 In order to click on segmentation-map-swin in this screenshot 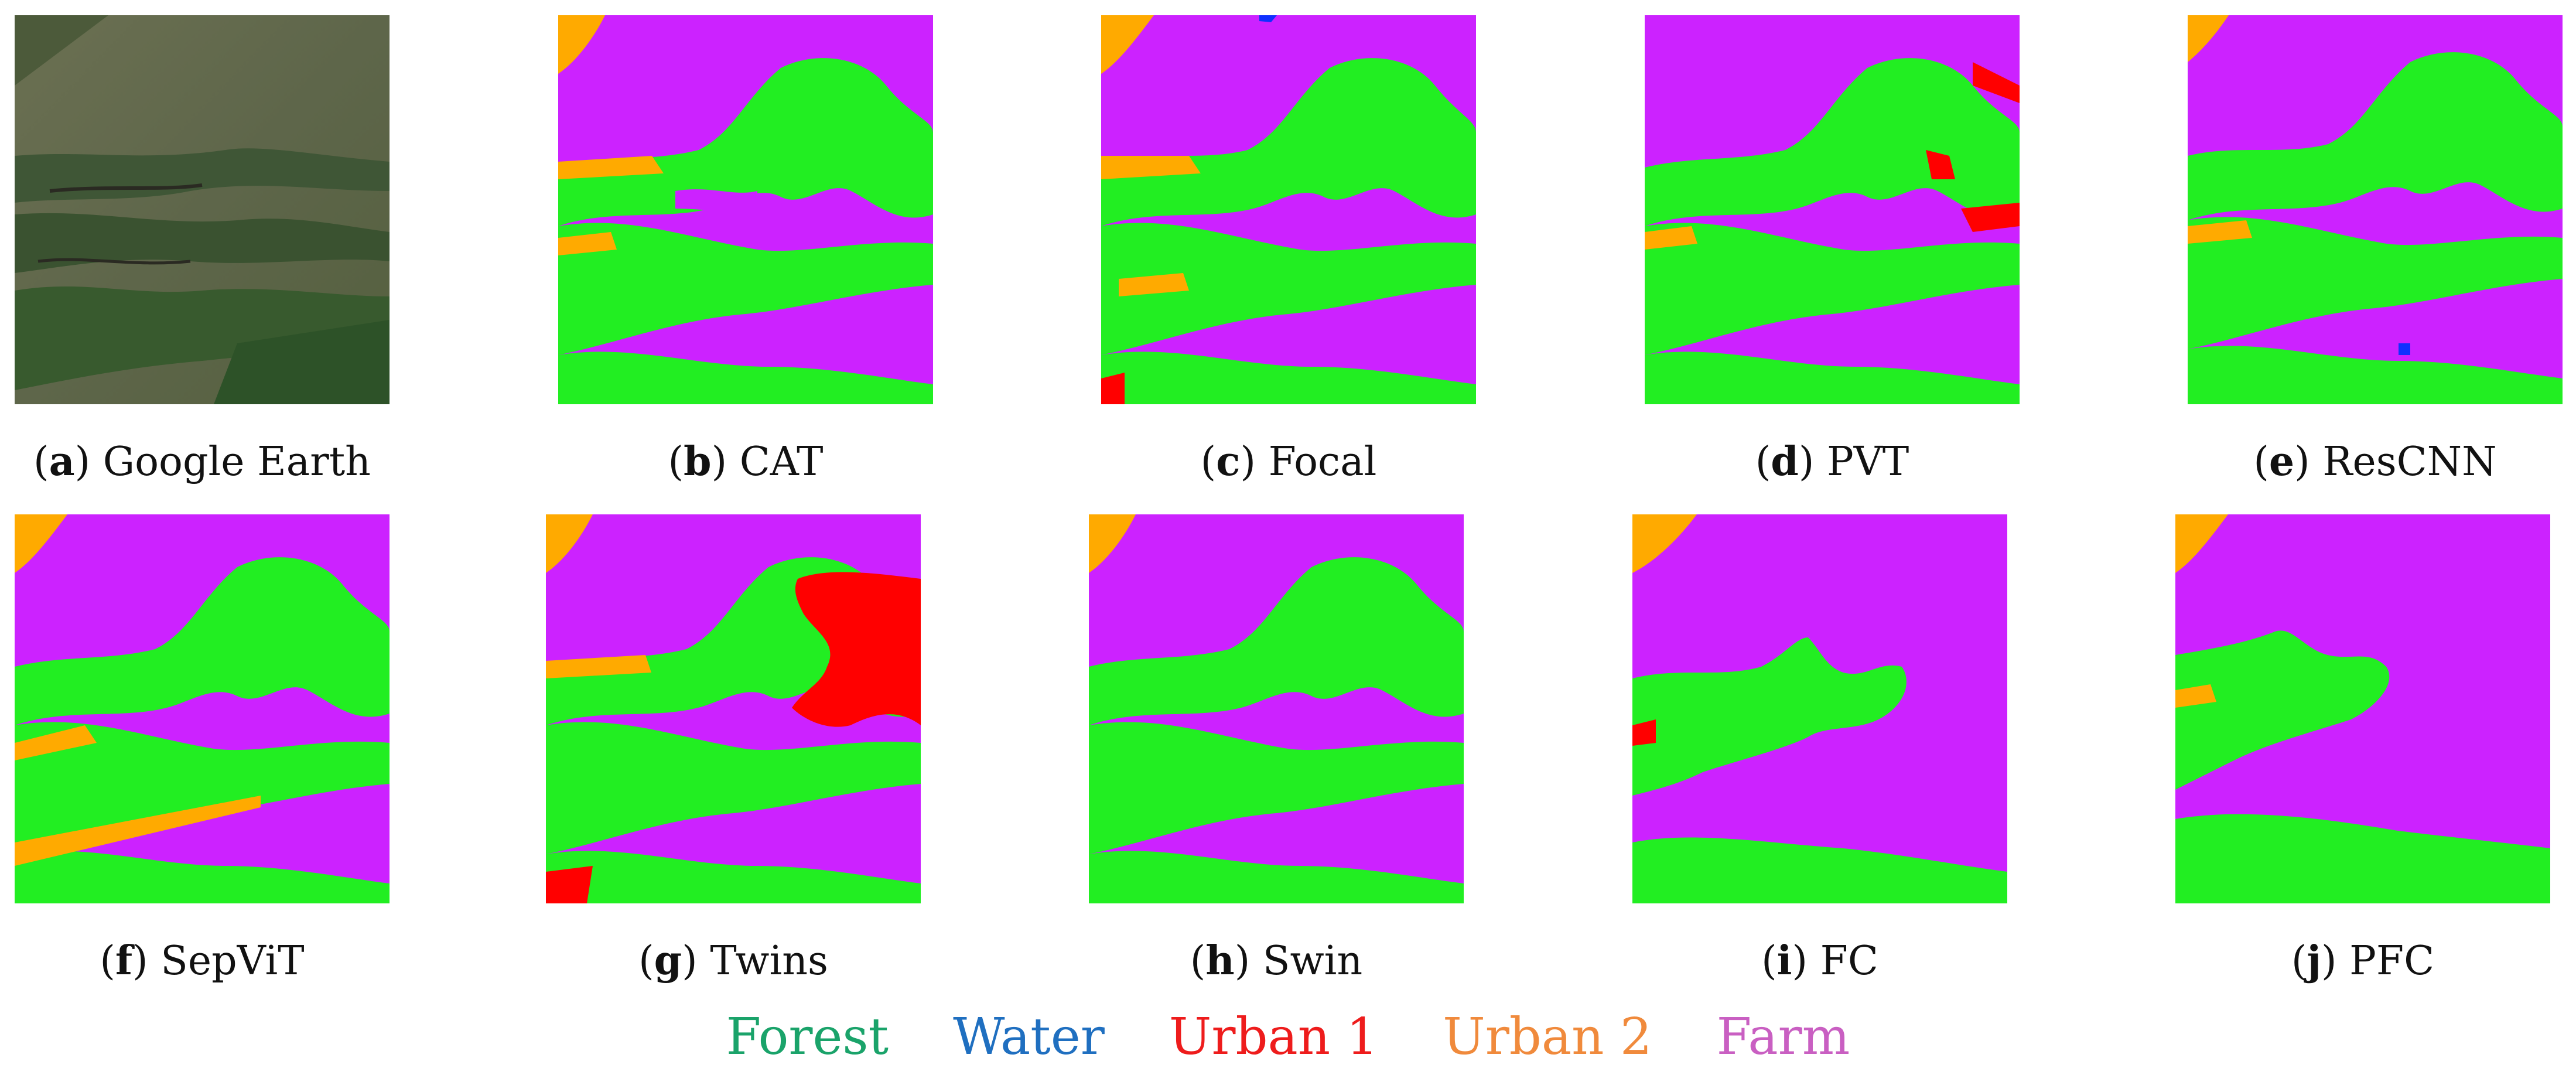, I will do `click(1277, 709)`.